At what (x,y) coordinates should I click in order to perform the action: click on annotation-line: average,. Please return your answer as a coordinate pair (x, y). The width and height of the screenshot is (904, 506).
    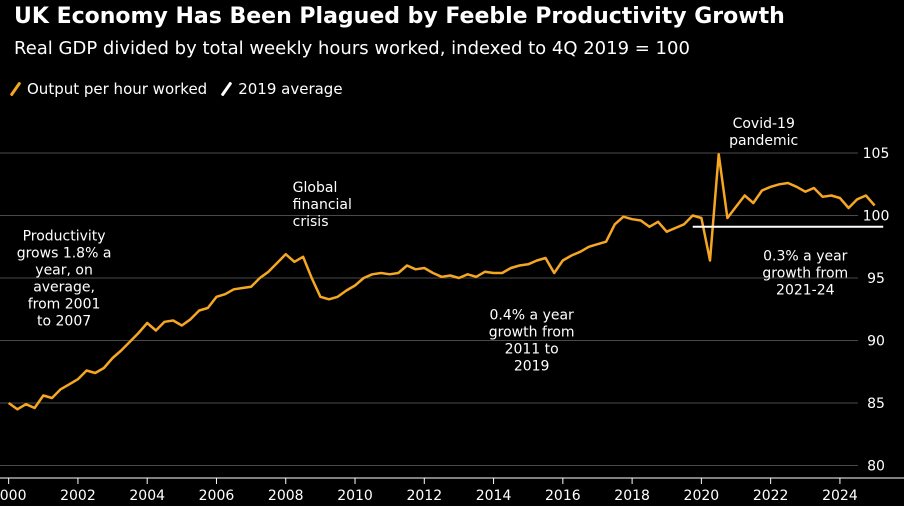
    Looking at the image, I should click on (64, 288).